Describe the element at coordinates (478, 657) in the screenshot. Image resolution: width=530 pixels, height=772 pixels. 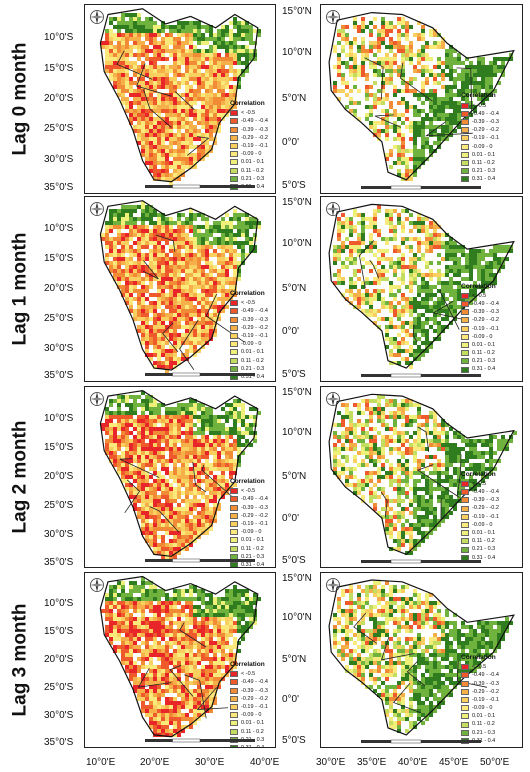
I see `legend-title: Correlation` at that location.